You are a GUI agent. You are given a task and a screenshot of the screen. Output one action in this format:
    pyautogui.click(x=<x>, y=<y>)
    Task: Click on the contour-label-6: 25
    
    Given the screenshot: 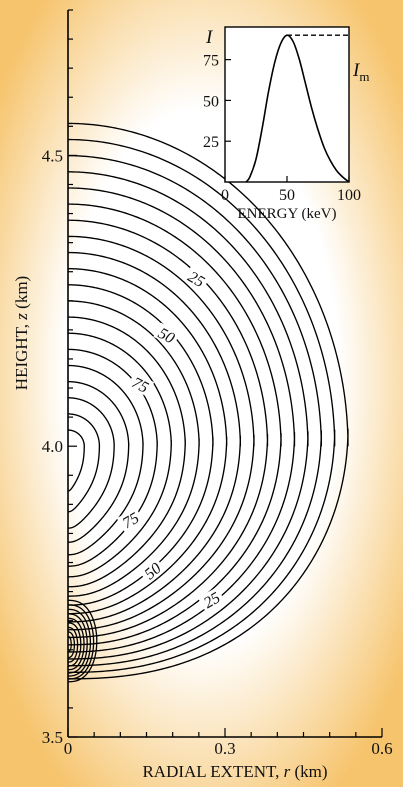 What is the action you would take?
    pyautogui.click(x=211, y=599)
    